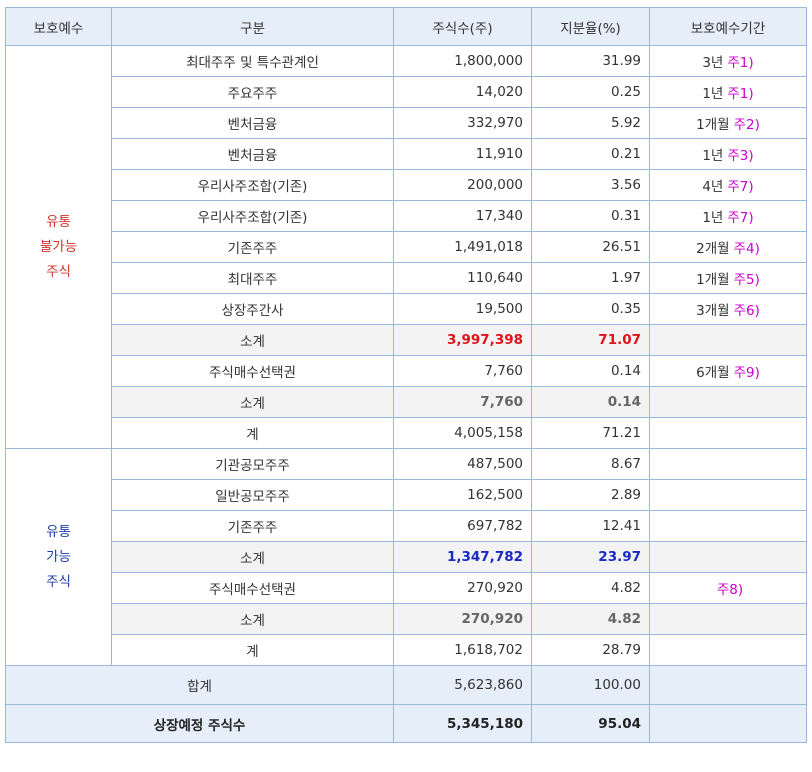 Image resolution: width=812 pixels, height=772 pixels. I want to click on ratio-cell: 5.92, so click(590, 123).